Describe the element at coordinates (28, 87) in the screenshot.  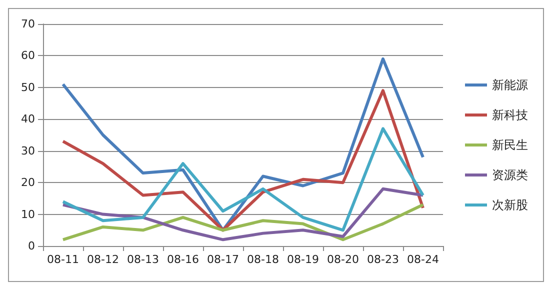
I see `y-tick-label: 50` at that location.